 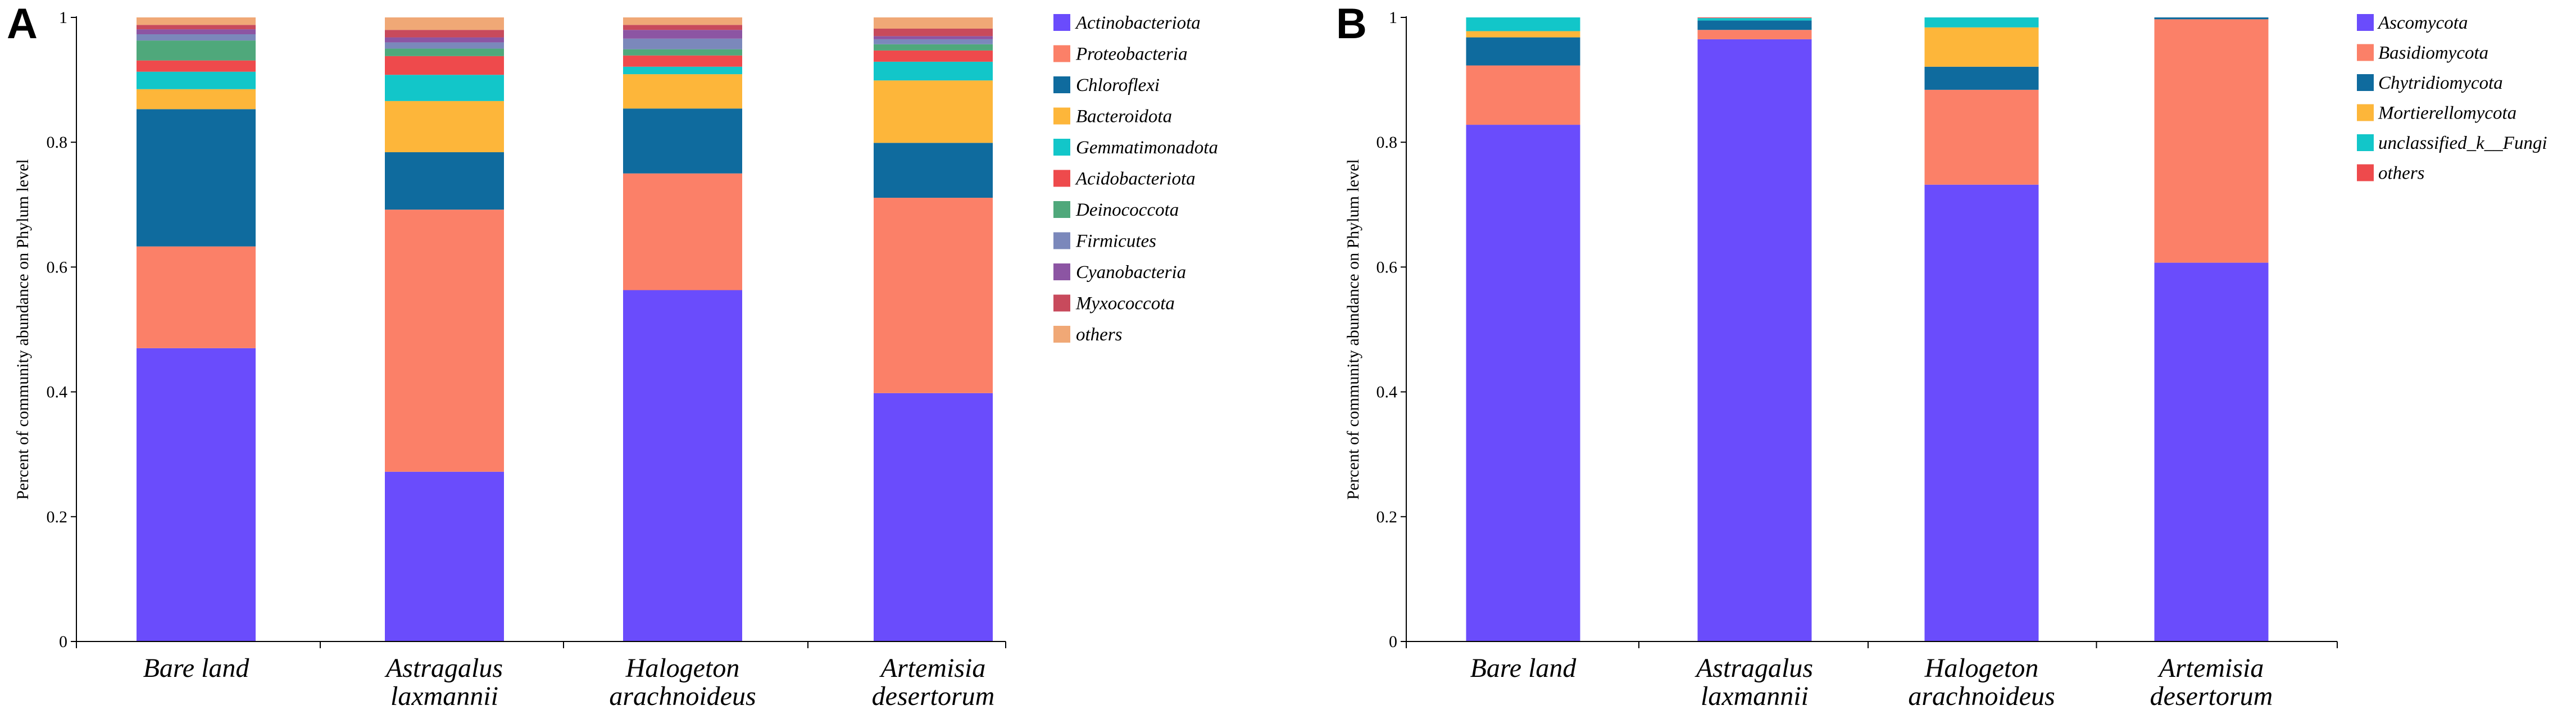 I want to click on y-tick-label: 0.6, so click(x=57, y=267).